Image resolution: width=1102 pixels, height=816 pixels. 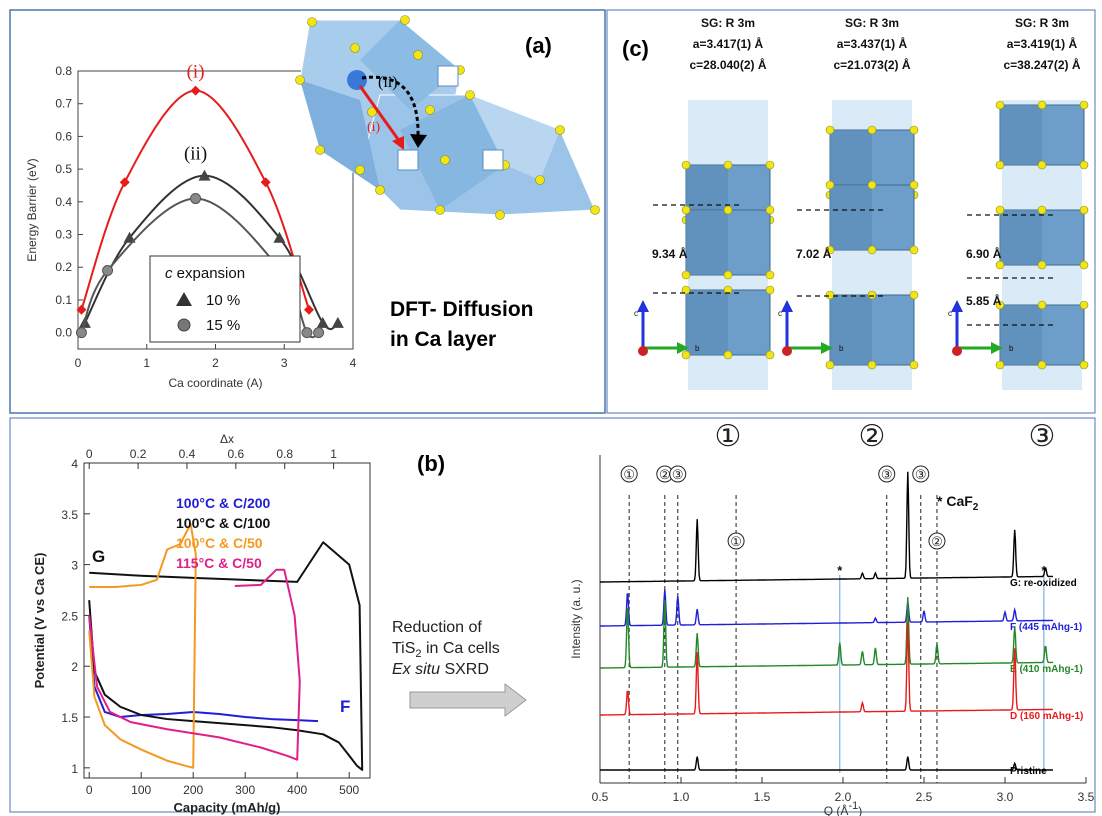 I want to click on panel-label-b: (b), so click(x=431, y=463).